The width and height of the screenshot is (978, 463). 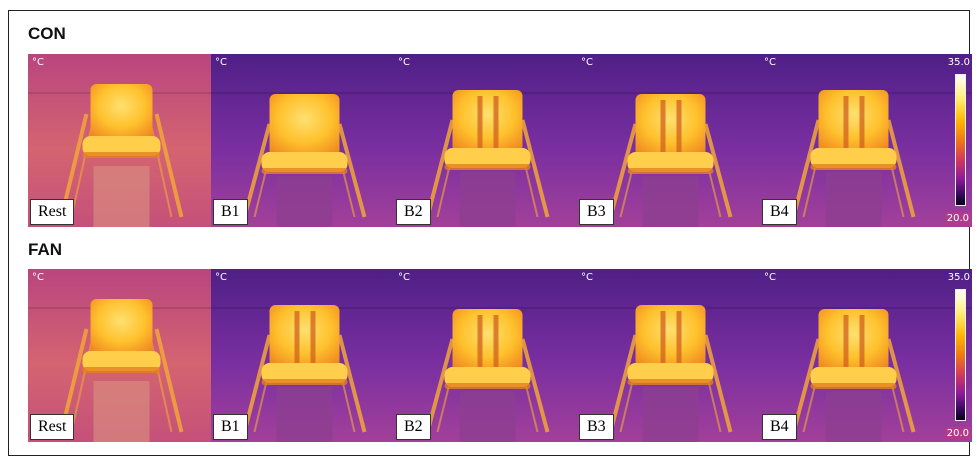 I want to click on row-label-con: CON, so click(x=47, y=33).